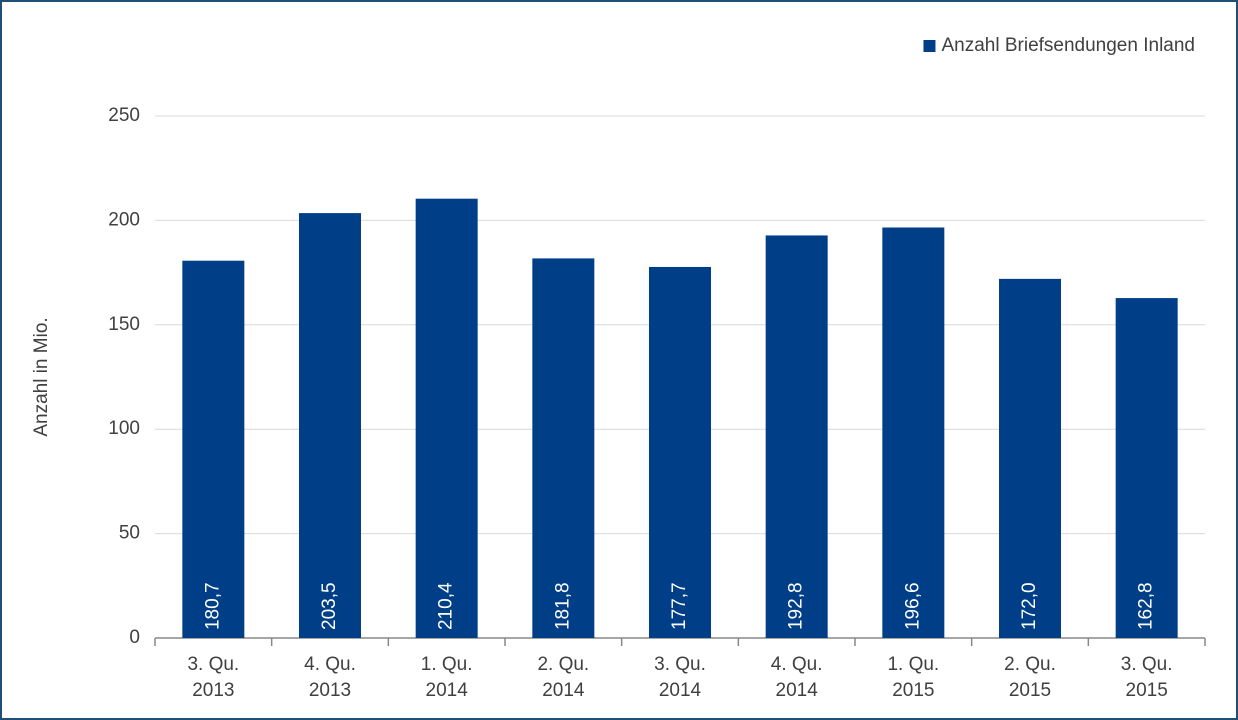  I want to click on x-tick-label: 4. Qu. 2014, so click(797, 677).